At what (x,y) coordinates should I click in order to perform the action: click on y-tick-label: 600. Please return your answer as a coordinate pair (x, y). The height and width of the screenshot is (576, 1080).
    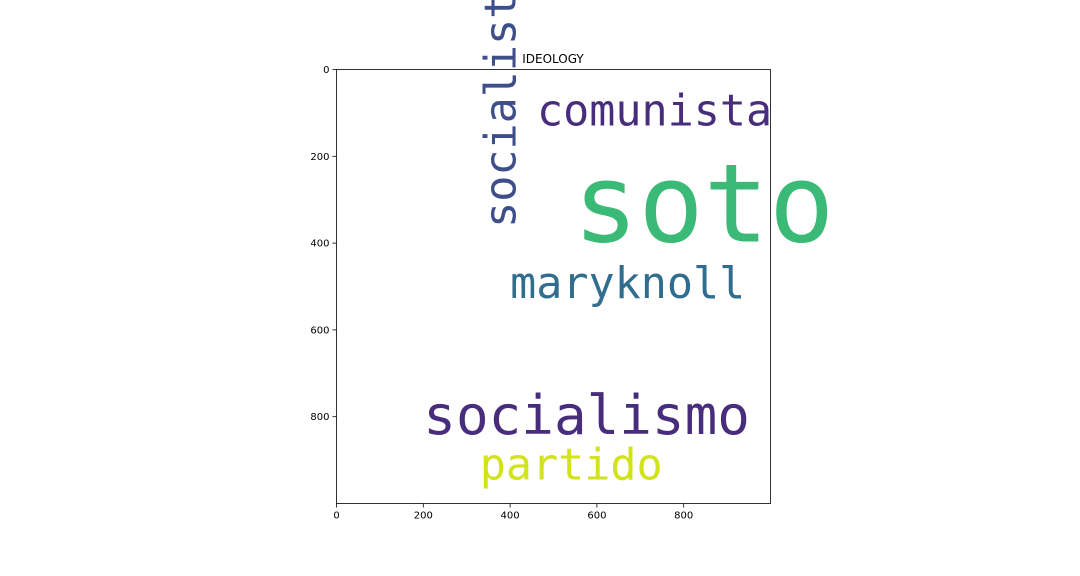
    Looking at the image, I should click on (319, 330).